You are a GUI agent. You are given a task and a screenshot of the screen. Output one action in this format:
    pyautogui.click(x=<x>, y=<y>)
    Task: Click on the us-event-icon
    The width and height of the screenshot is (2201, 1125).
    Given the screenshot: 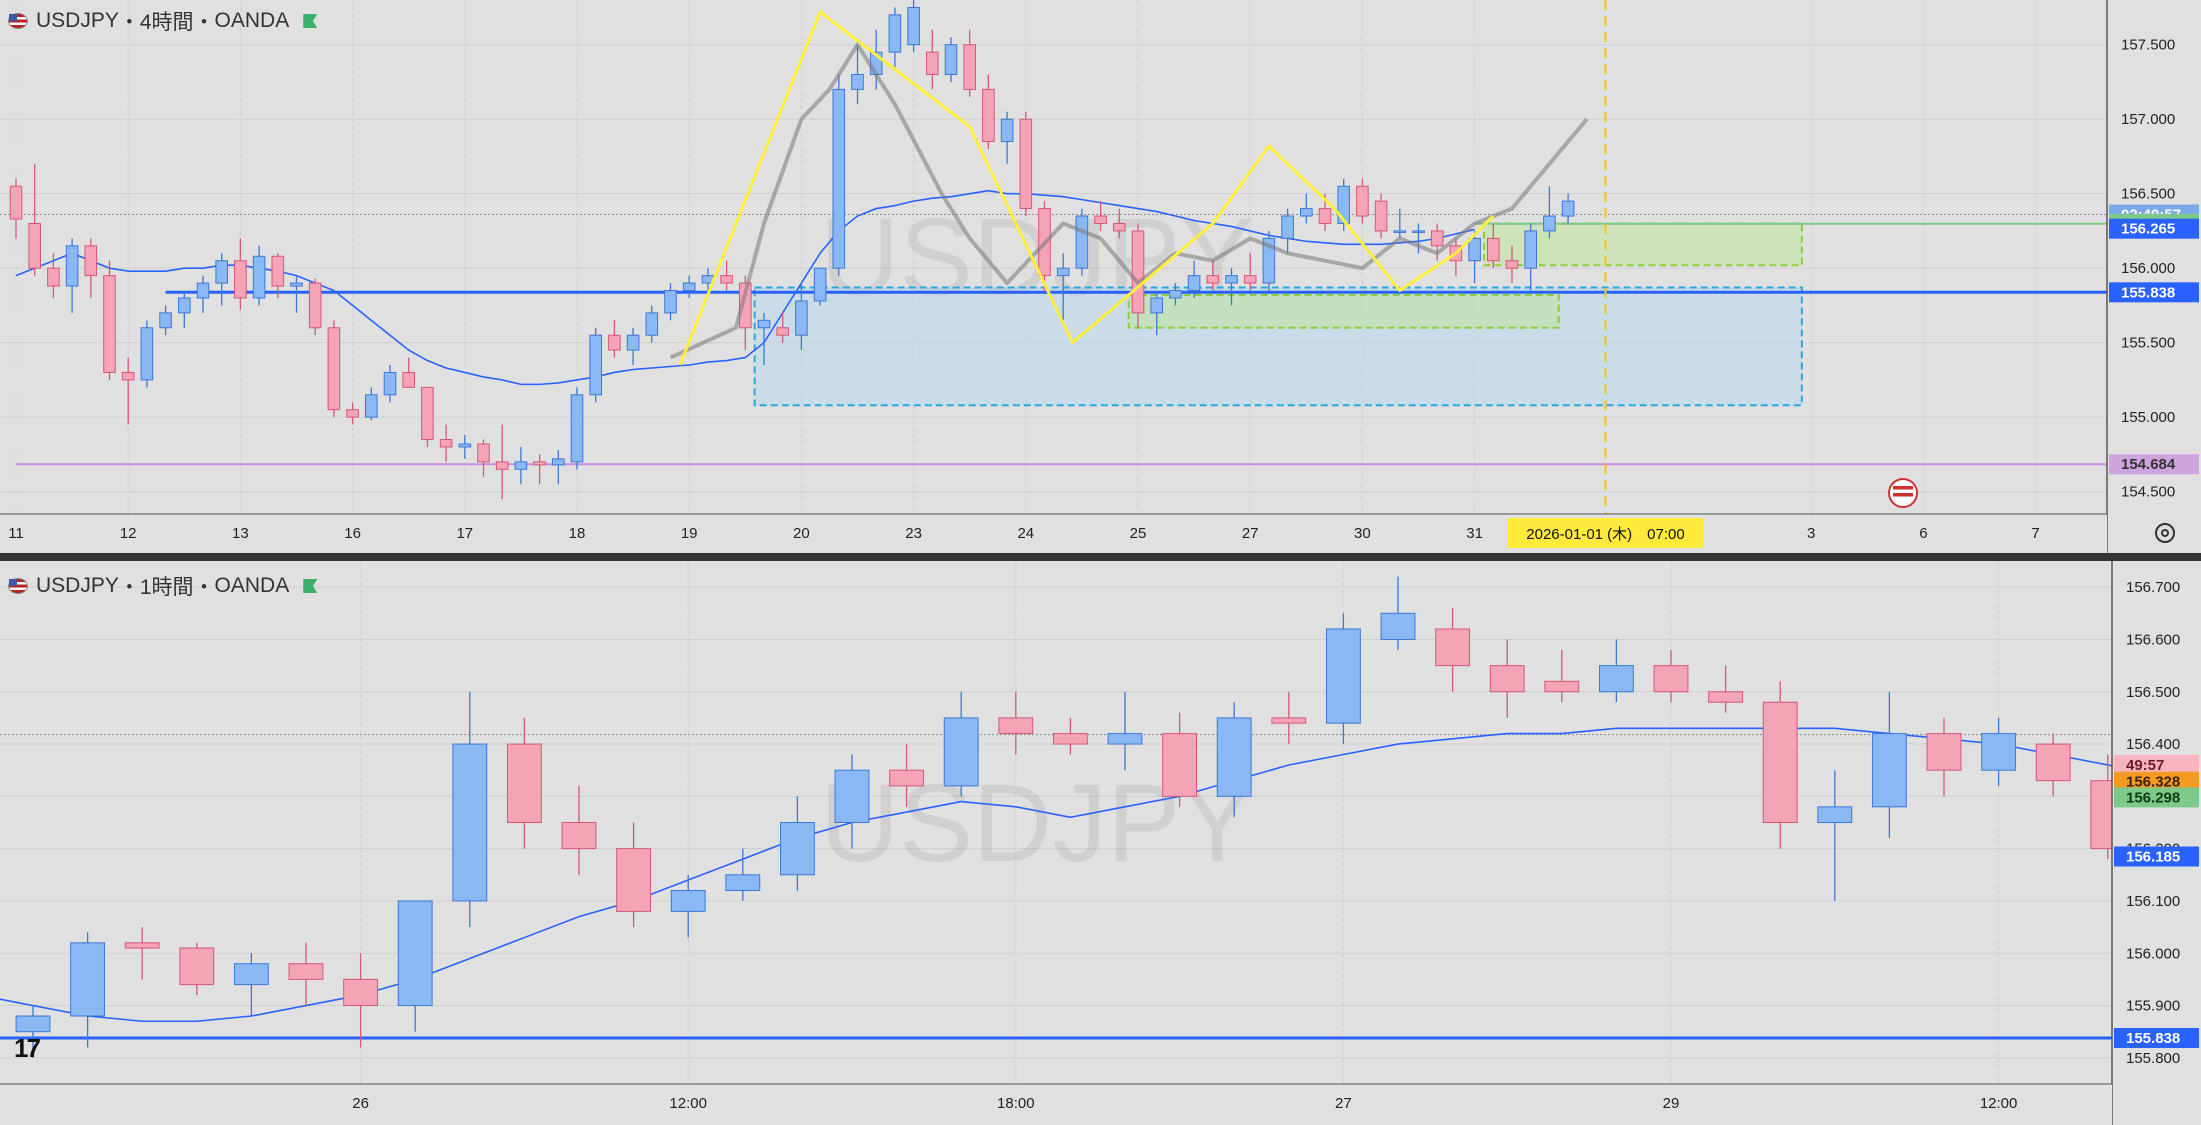 What is the action you would take?
    pyautogui.click(x=1903, y=493)
    